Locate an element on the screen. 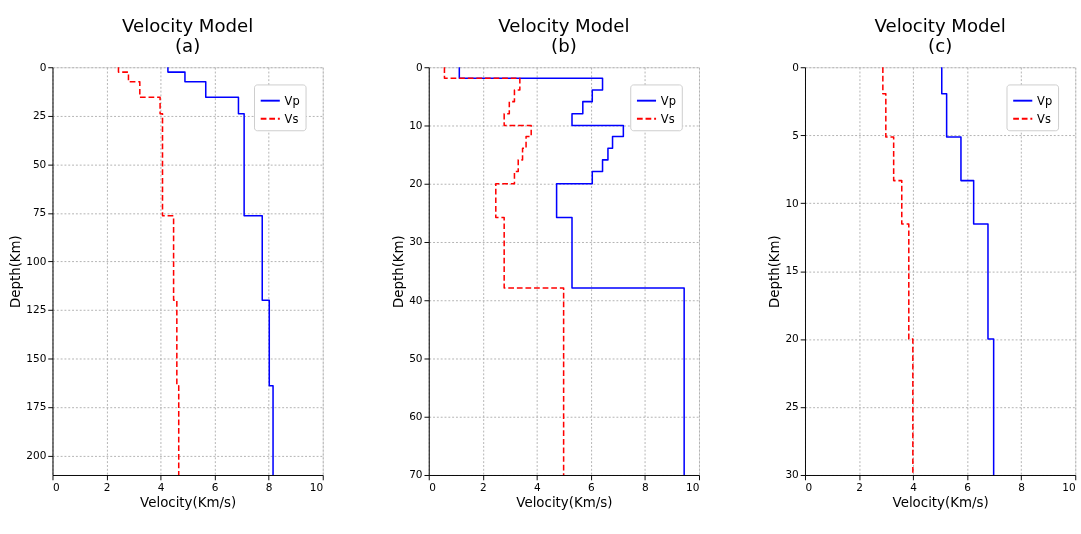 This screenshot has width=1081, height=534. y-tick-label: 40 is located at coordinates (416, 299).